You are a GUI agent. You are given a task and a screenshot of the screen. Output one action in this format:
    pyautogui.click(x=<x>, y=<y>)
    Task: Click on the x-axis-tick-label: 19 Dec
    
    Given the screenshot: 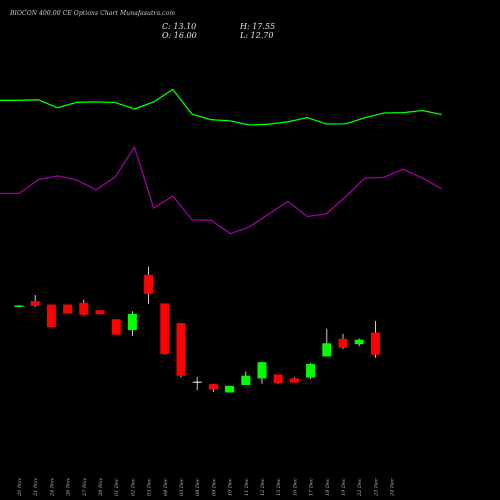 What is the action you would take?
    pyautogui.click(x=344, y=487)
    